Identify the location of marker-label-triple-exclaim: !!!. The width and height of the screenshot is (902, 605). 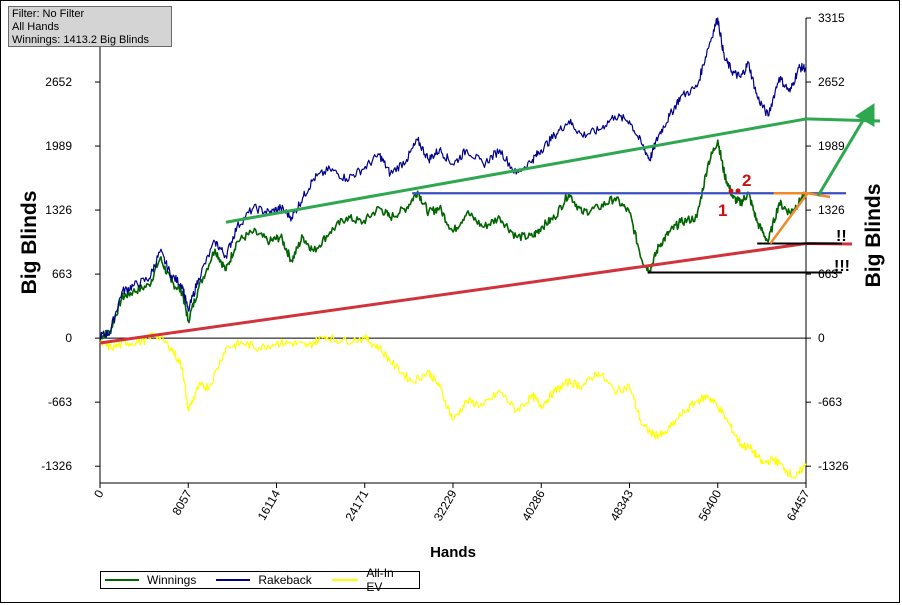
(842, 266).